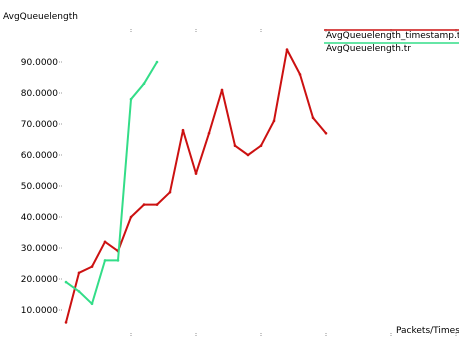  Describe the element at coordinates (39, 280) in the screenshot. I see `y-tick-label: 20.0000` at that location.